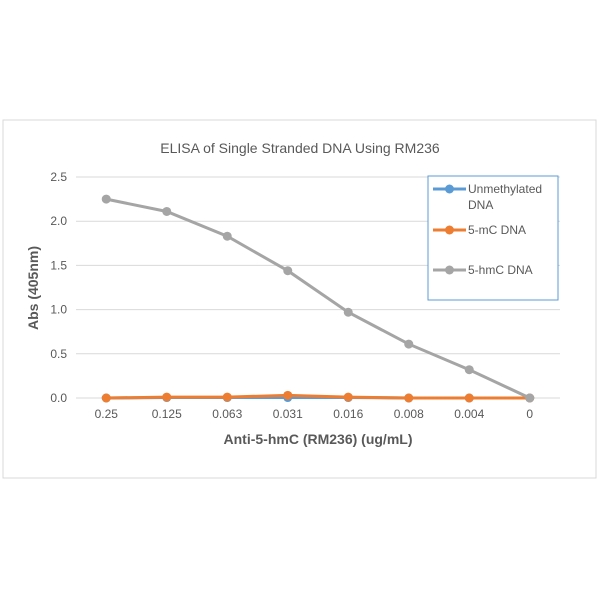  What do you see at coordinates (58, 265) in the screenshot?
I see `y-tick-label: 1.5` at bounding box center [58, 265].